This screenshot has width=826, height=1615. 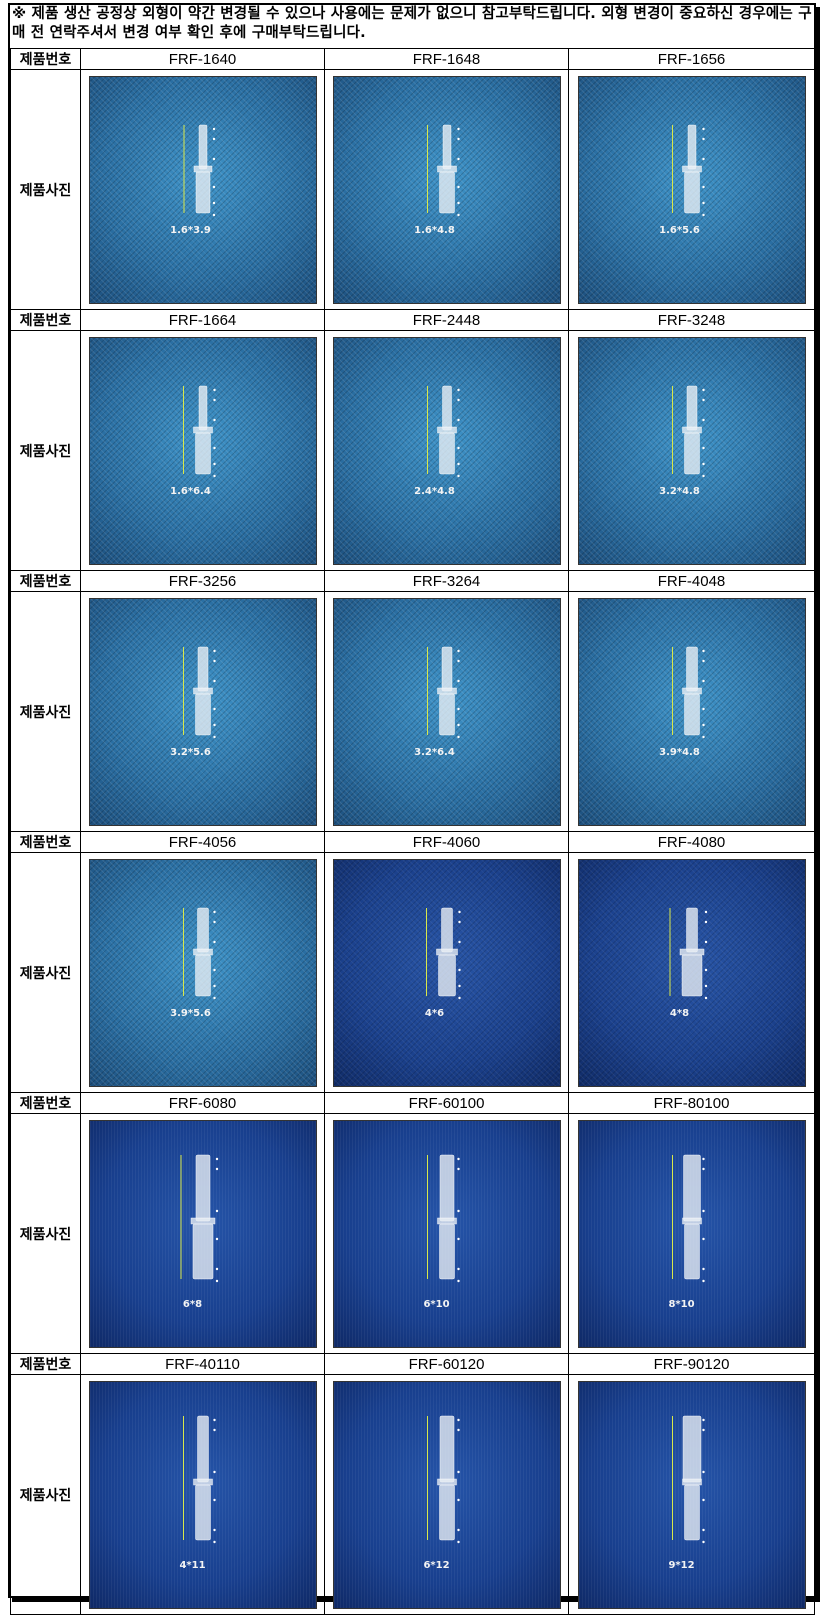 What do you see at coordinates (446, 450) in the screenshot?
I see `photo-cell: 2.4*4.8` at bounding box center [446, 450].